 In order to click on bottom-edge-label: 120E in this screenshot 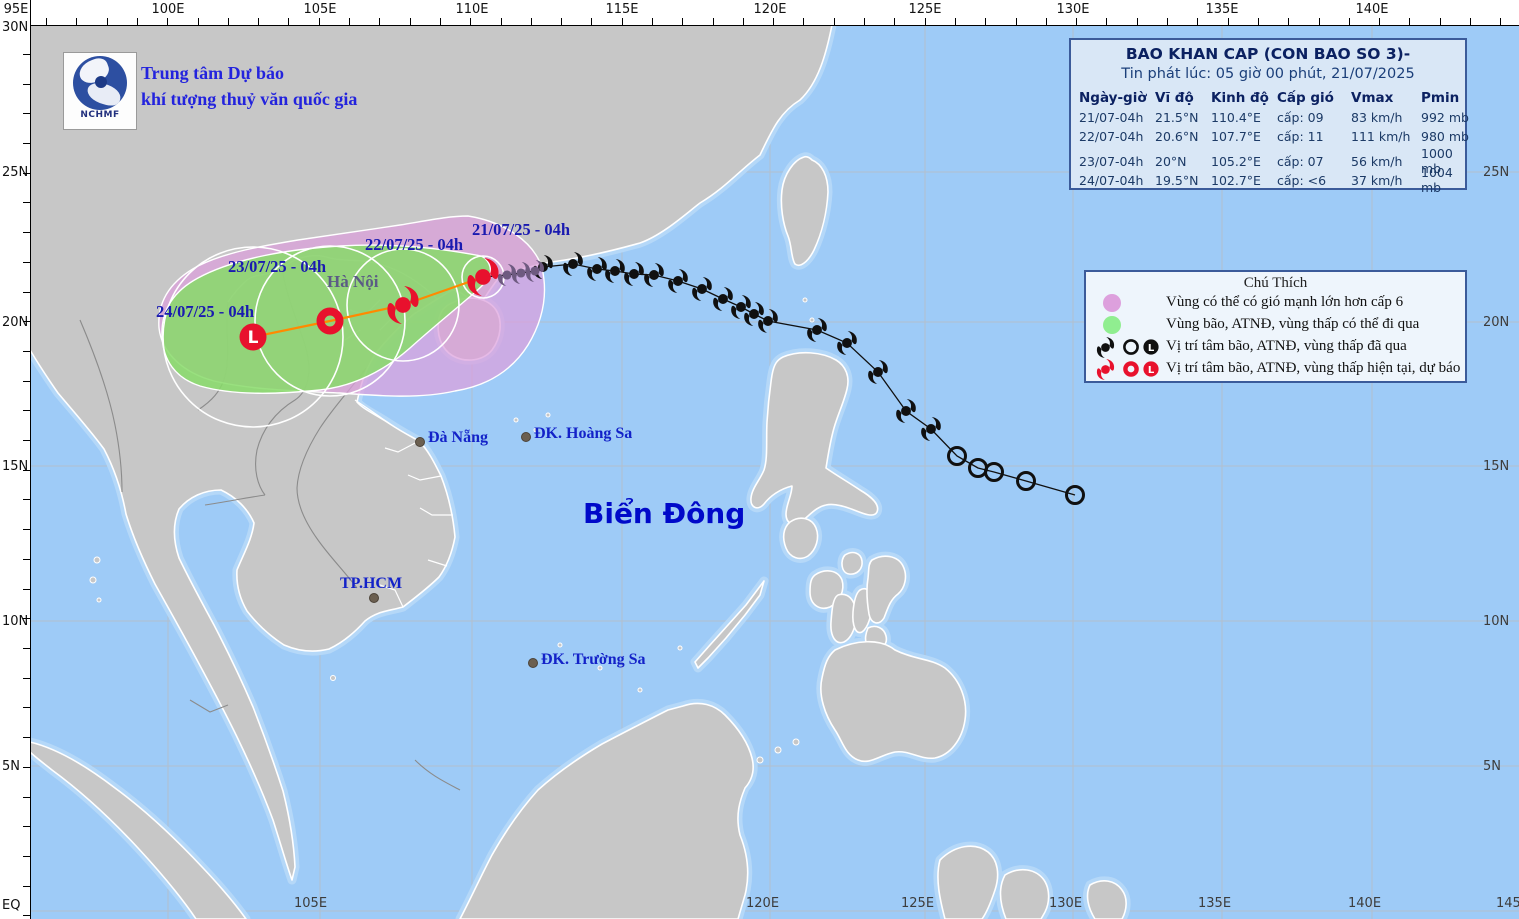, I will do `click(763, 903)`.